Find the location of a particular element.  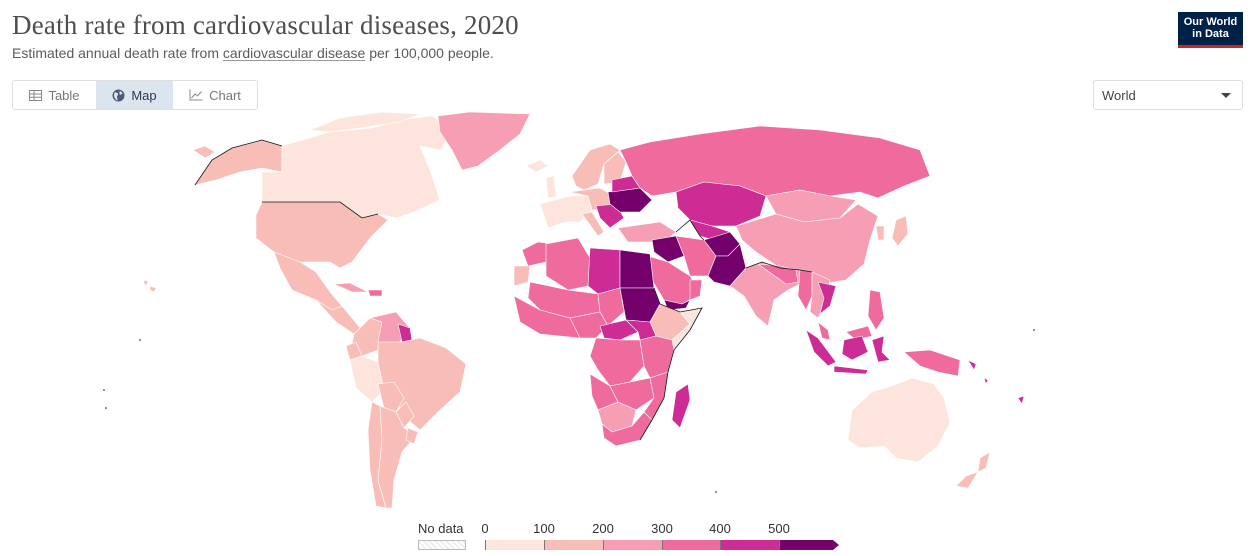

country-cuba is located at coordinates (351, 287).